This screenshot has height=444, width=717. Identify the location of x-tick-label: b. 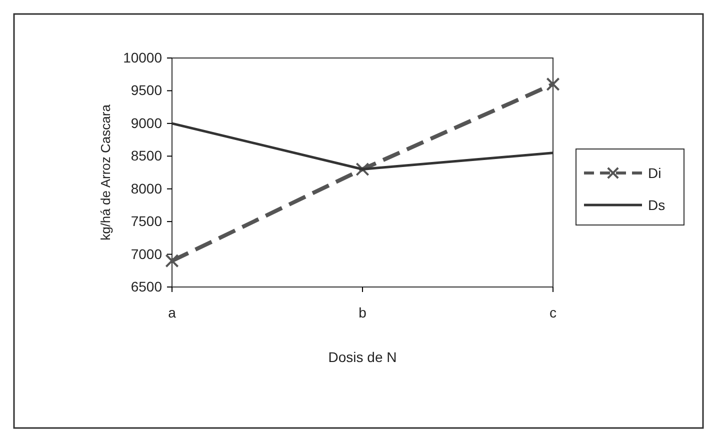
(362, 312).